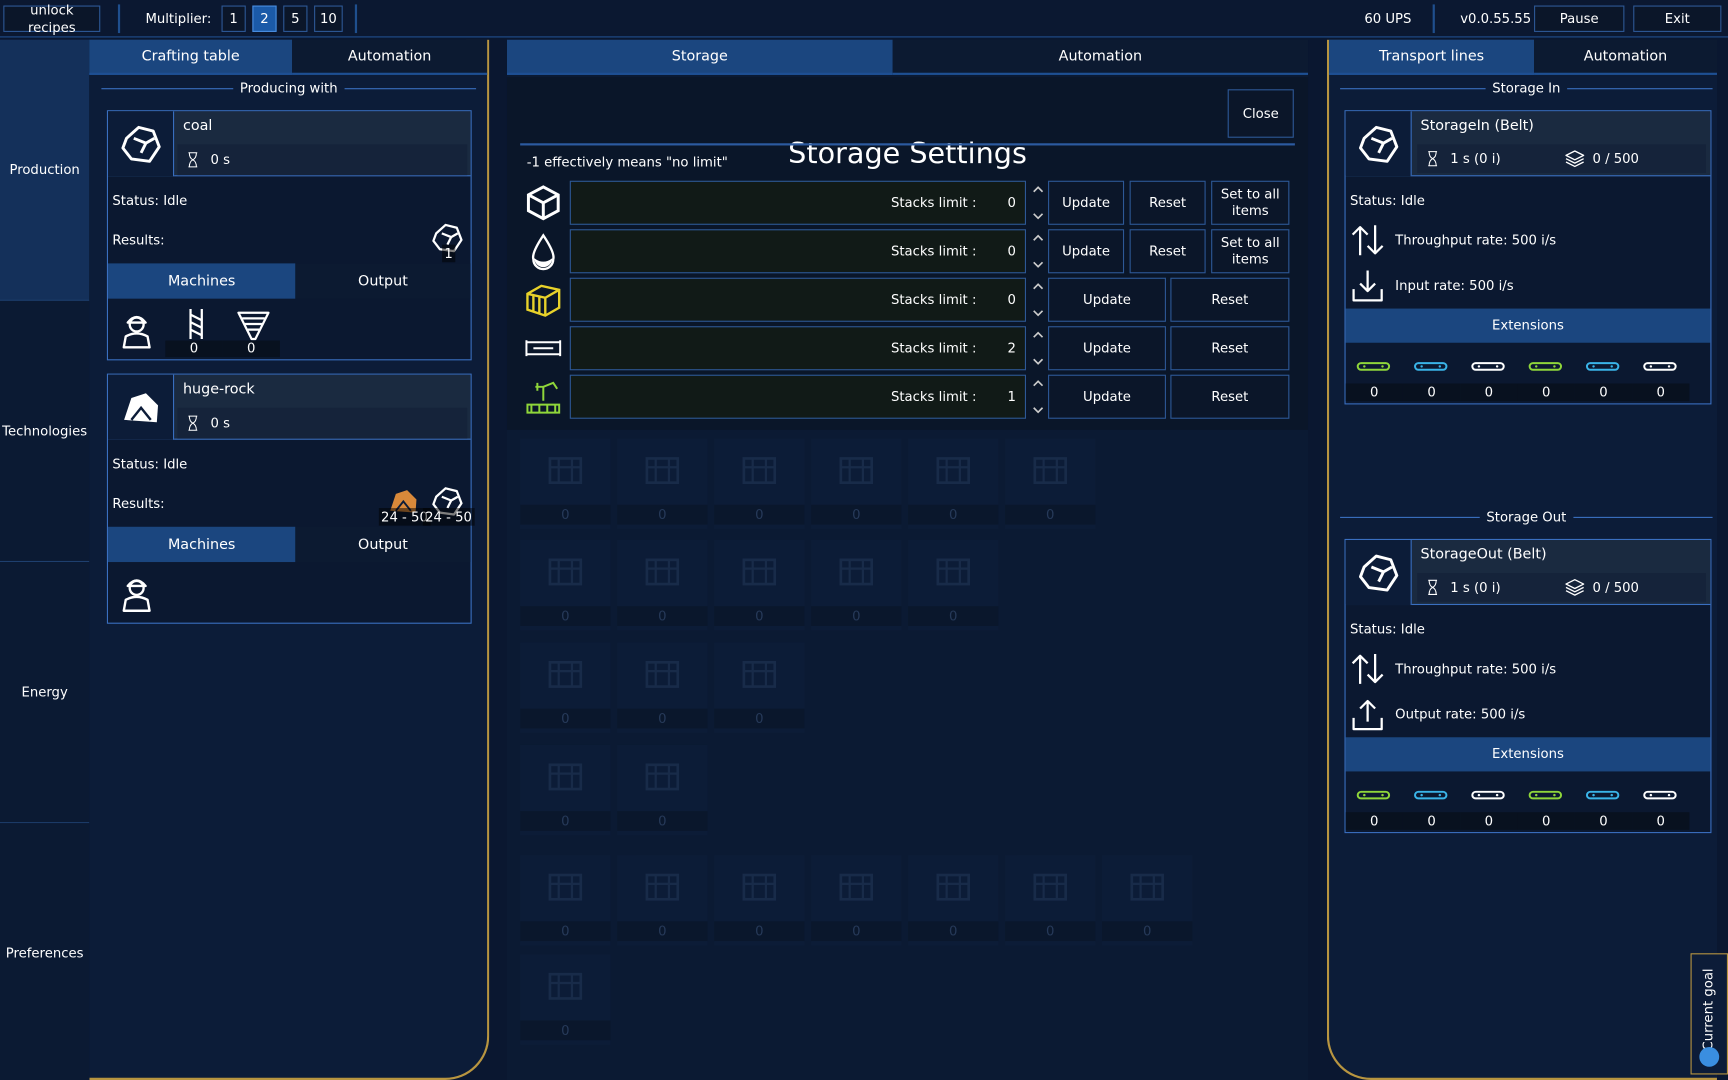 The image size is (1728, 1080). Describe the element at coordinates (52, 18) in the screenshot. I see `unlock-recipes-button: unlock recipes` at that location.